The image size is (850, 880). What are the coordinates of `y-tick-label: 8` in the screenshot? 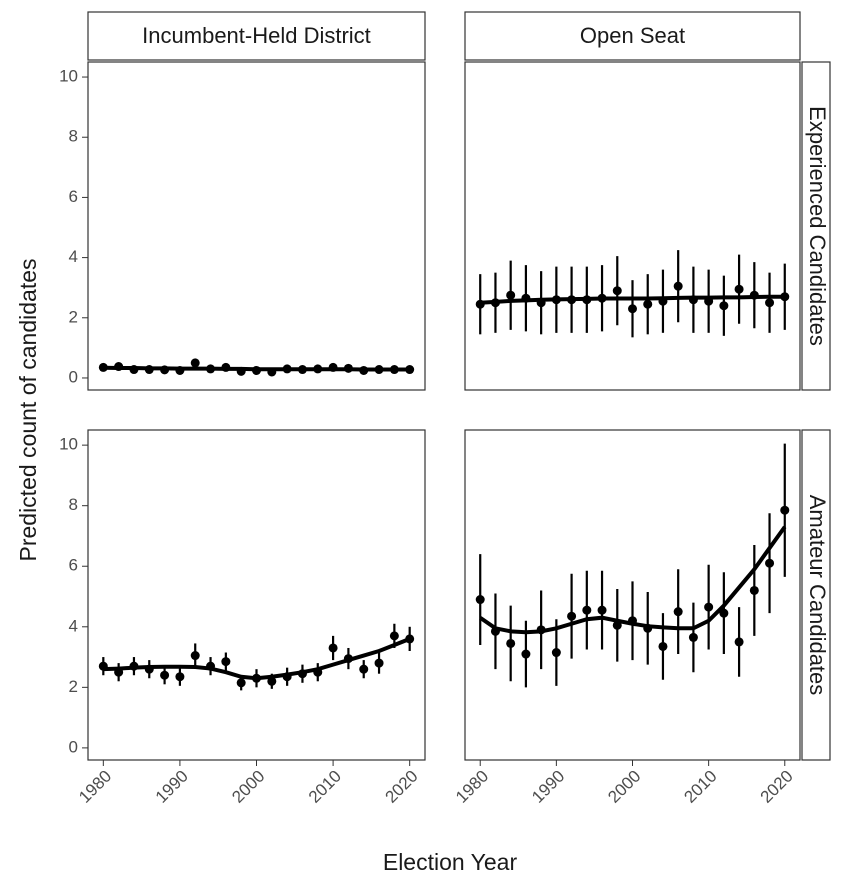 It's located at (73, 504).